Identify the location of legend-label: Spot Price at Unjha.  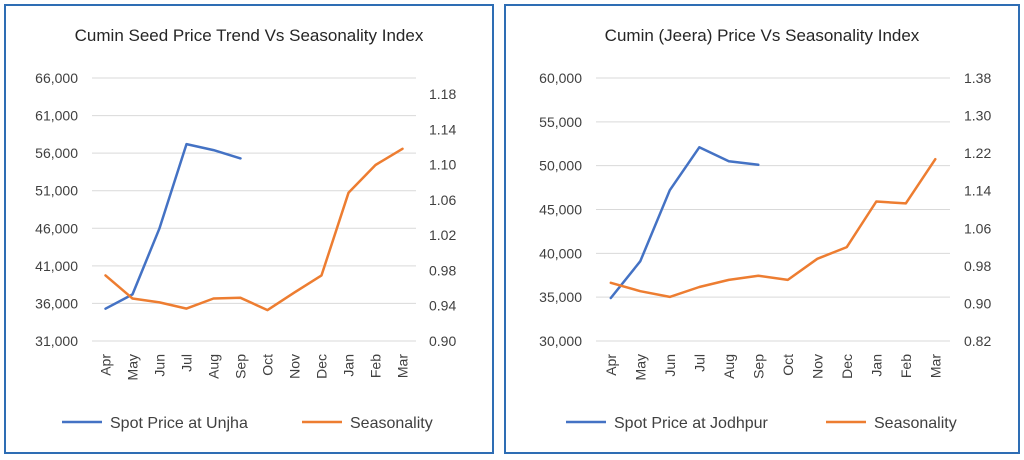
(179, 423).